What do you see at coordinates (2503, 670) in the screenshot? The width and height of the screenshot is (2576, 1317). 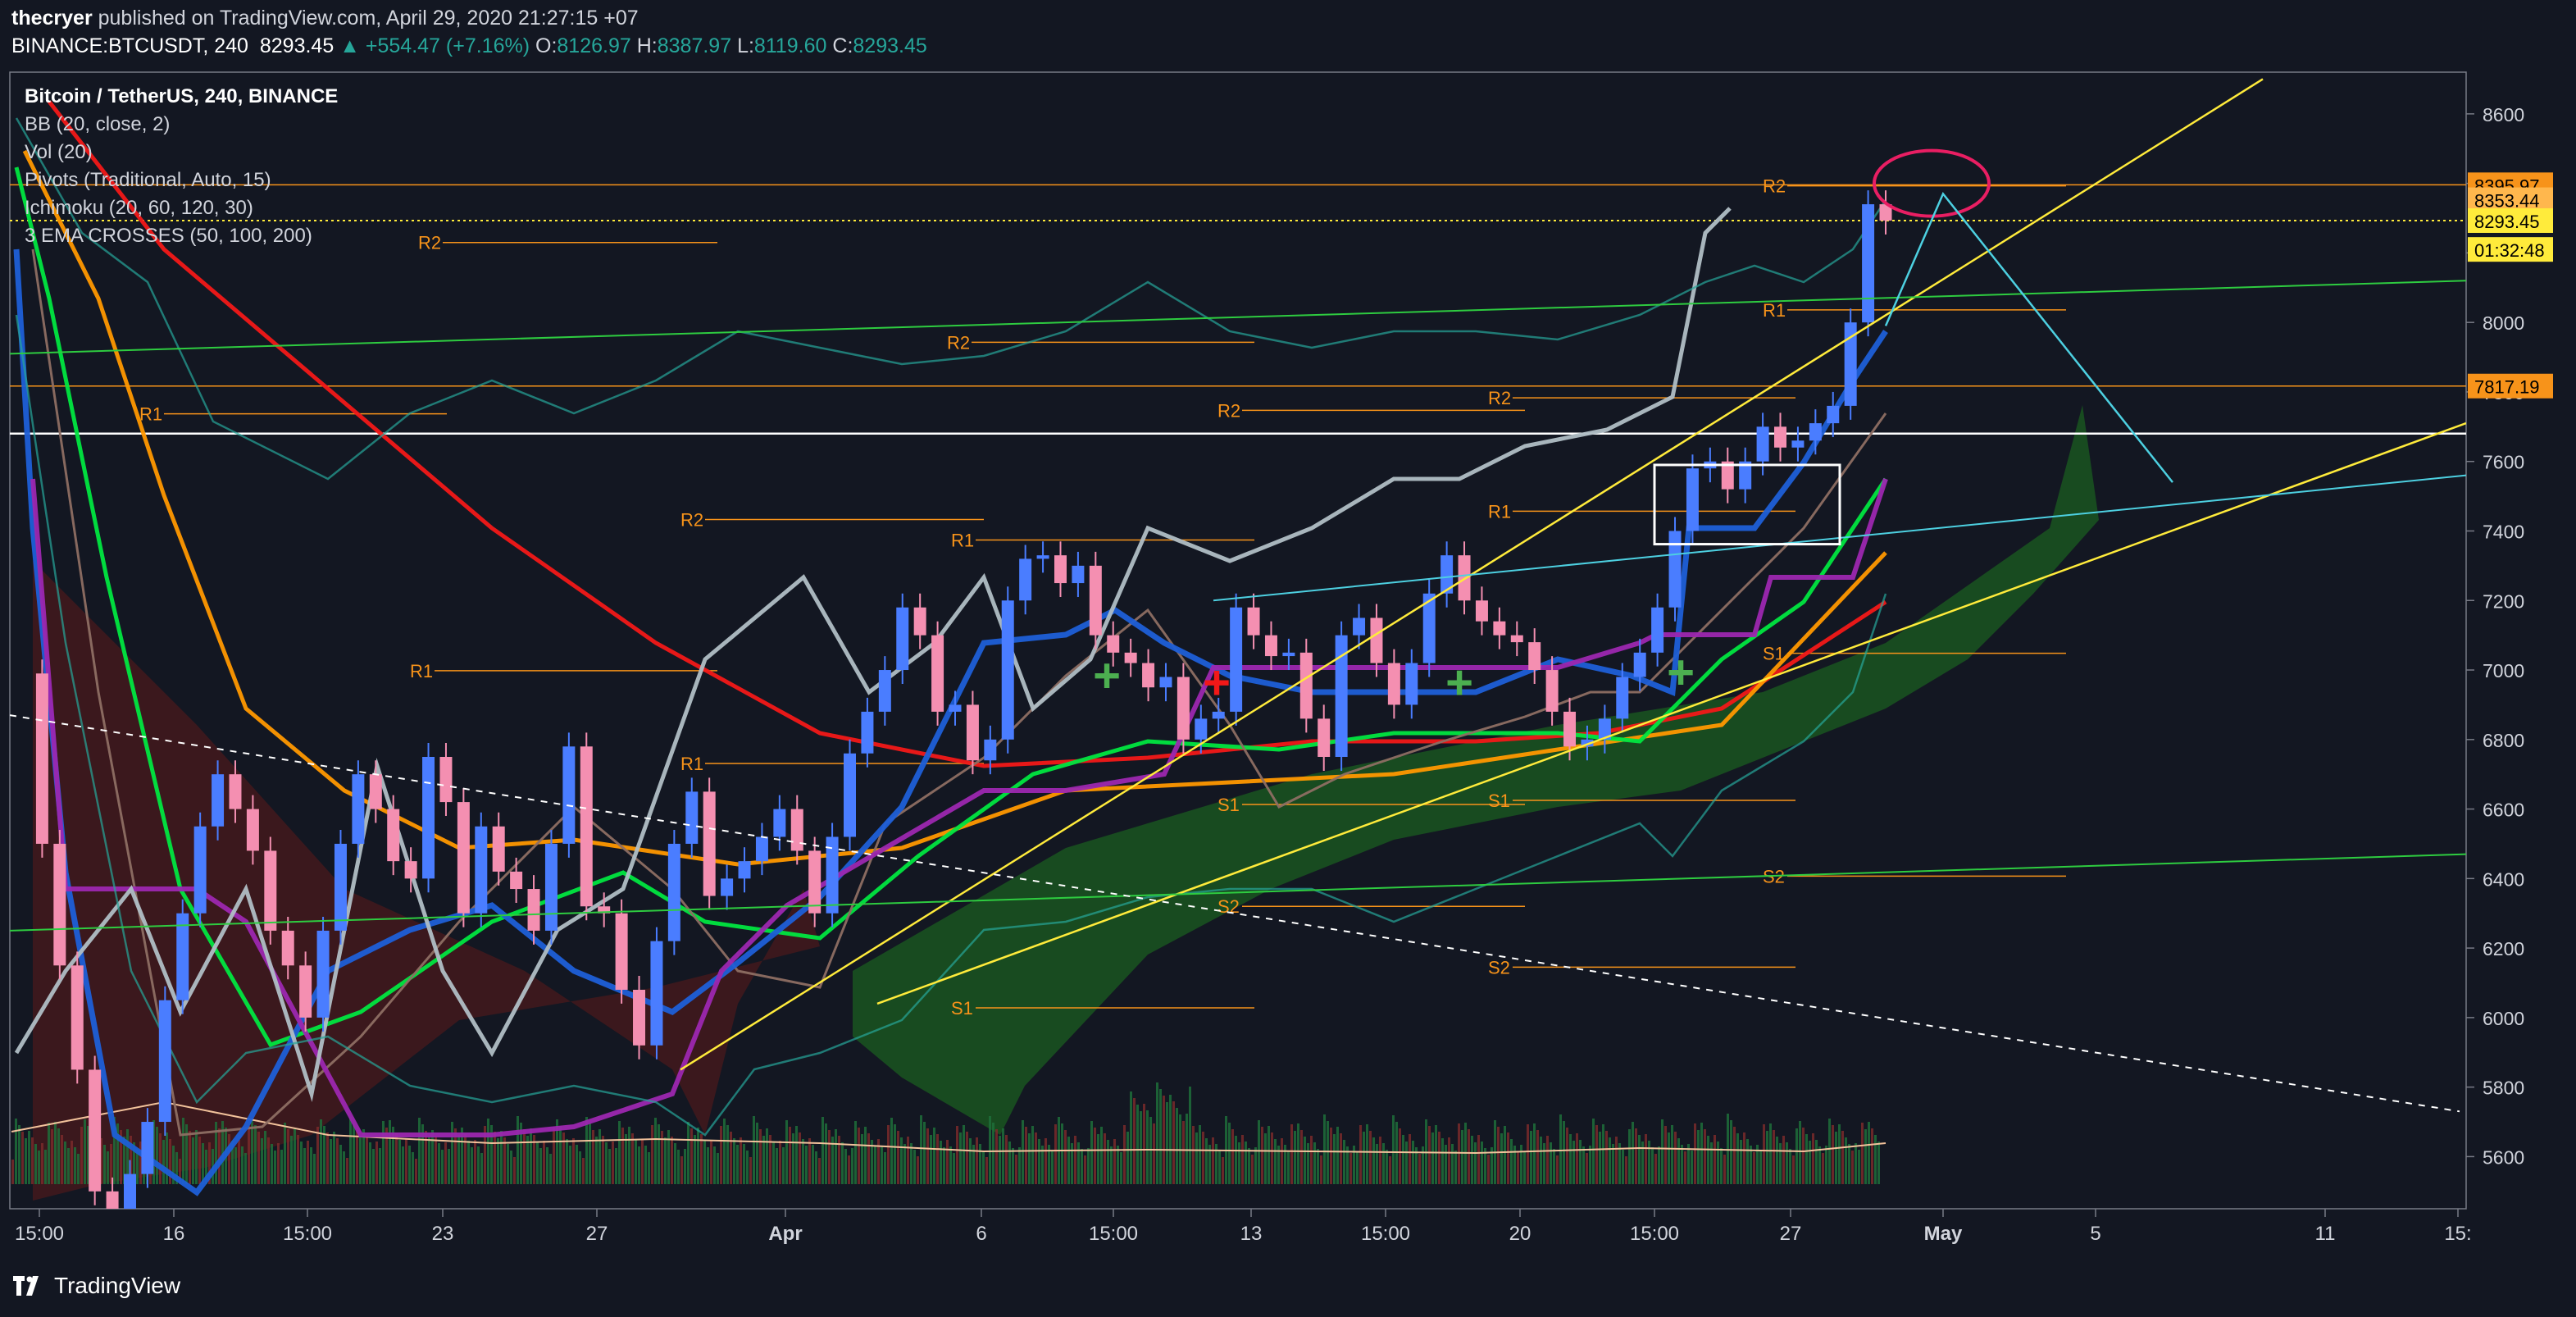 I see `y-tick-label: 7000` at bounding box center [2503, 670].